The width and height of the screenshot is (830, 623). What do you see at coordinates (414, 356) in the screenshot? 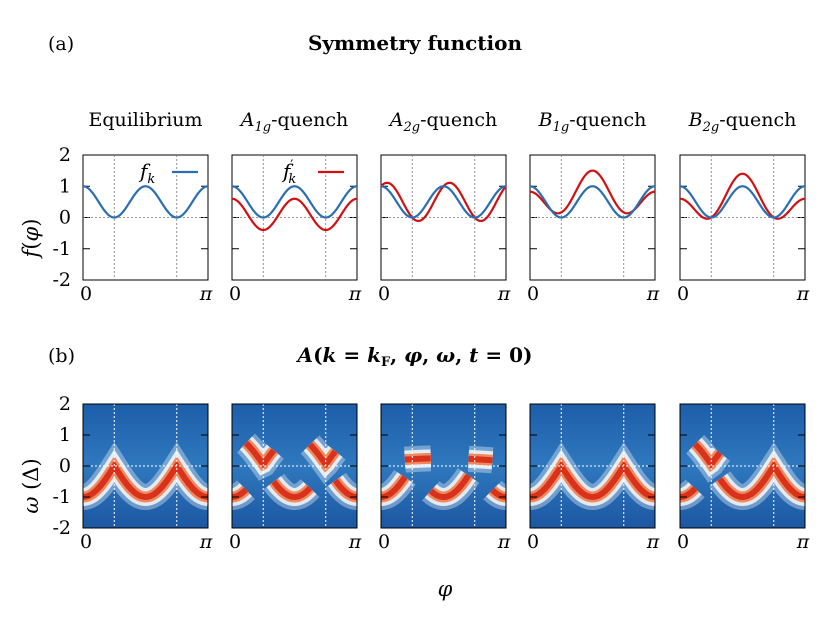
I see `panel-b-title: A(k = kF, φ, ω, t = 0)` at bounding box center [414, 356].